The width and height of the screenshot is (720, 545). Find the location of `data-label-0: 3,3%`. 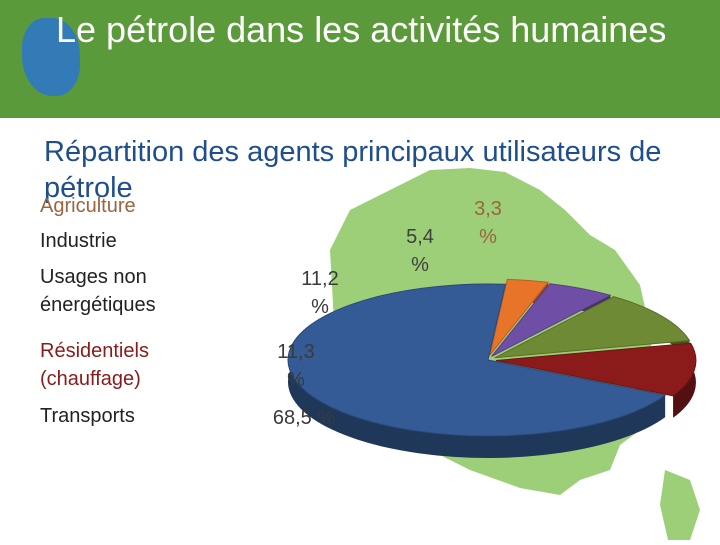

data-label-0: 3,3% is located at coordinates (488, 223).